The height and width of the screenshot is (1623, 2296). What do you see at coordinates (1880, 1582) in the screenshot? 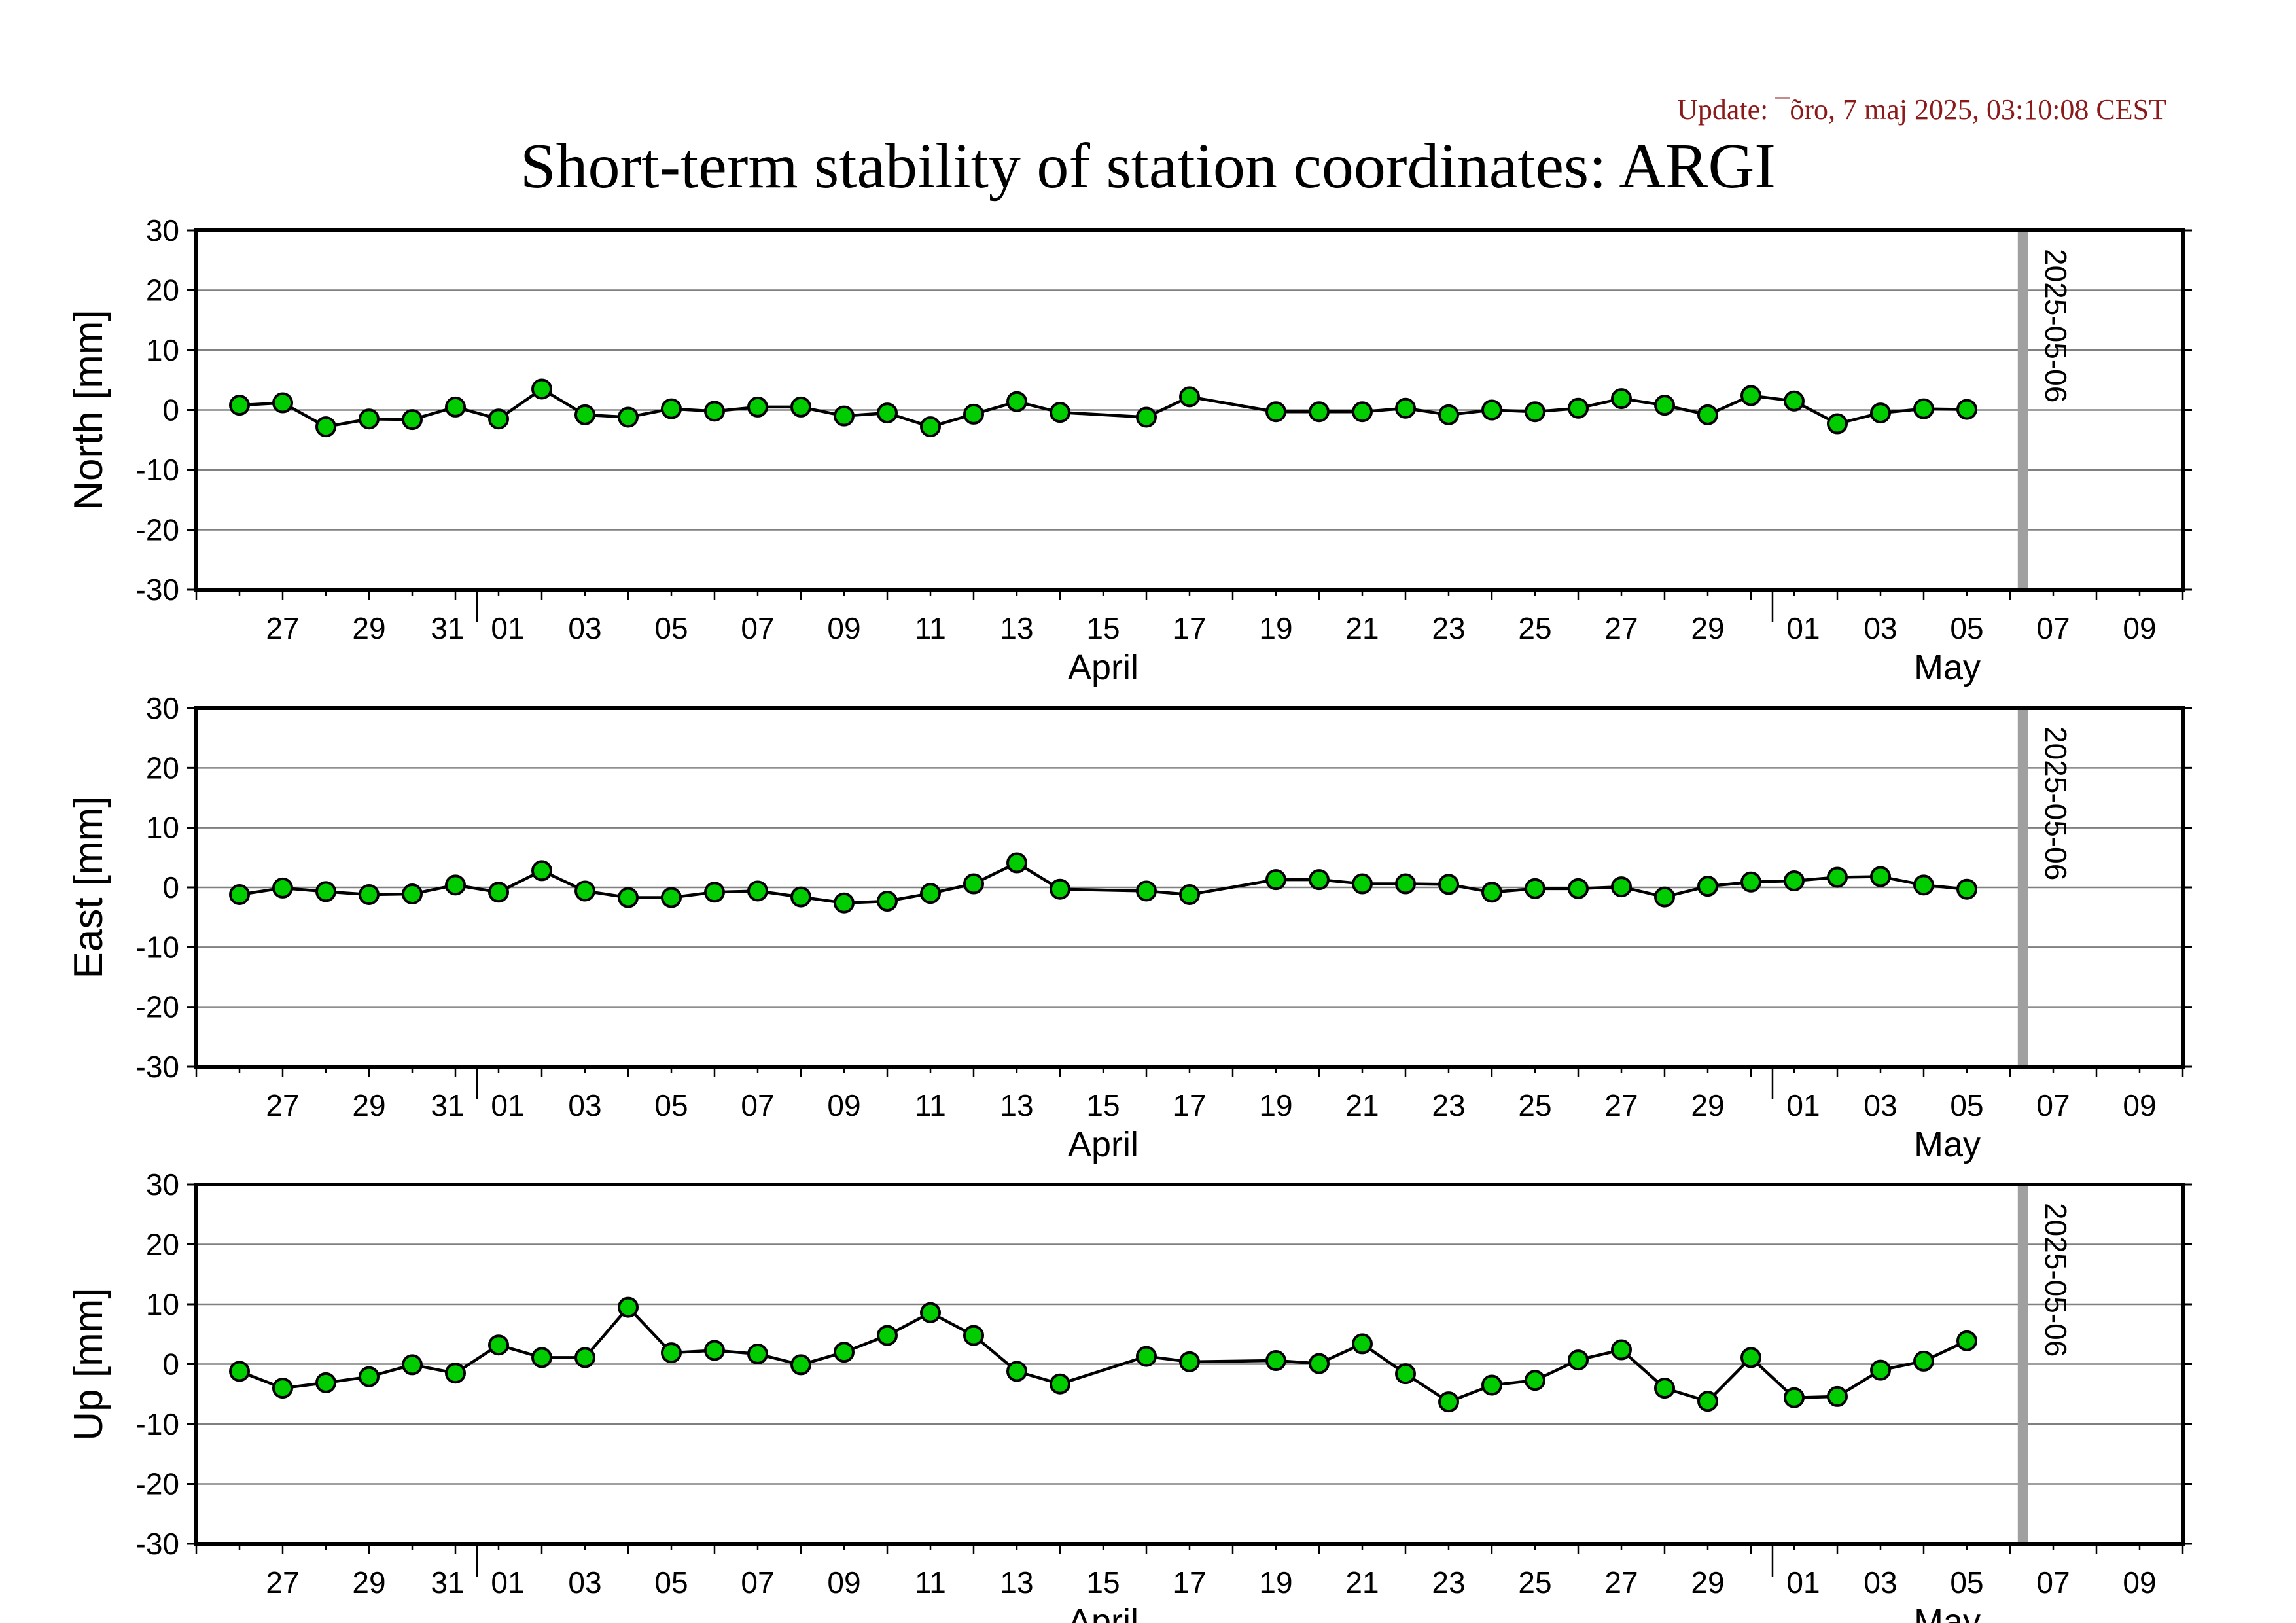
I see `x-tick-label: 03` at bounding box center [1880, 1582].